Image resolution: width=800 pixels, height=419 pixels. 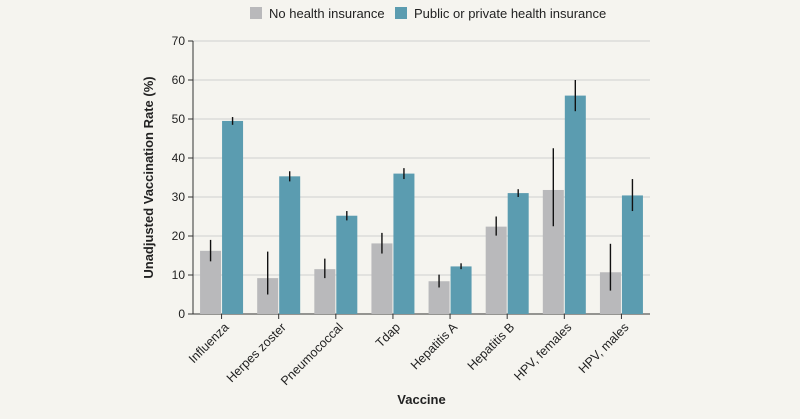 I want to click on category-label: Hepatitis A, so click(x=434, y=346).